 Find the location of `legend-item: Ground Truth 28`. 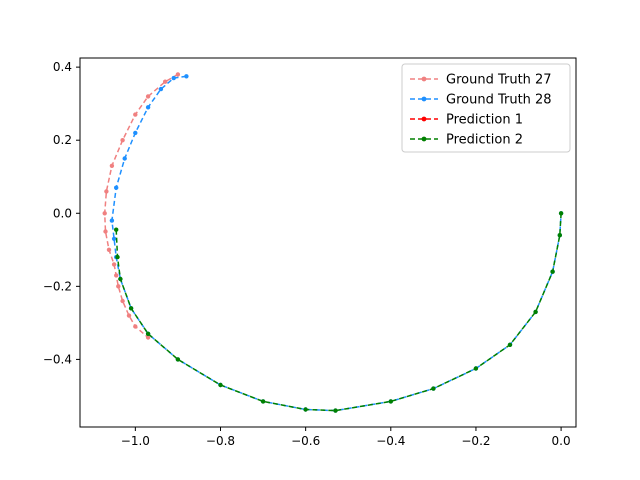

legend-item: Ground Truth 28 is located at coordinates (481, 100).